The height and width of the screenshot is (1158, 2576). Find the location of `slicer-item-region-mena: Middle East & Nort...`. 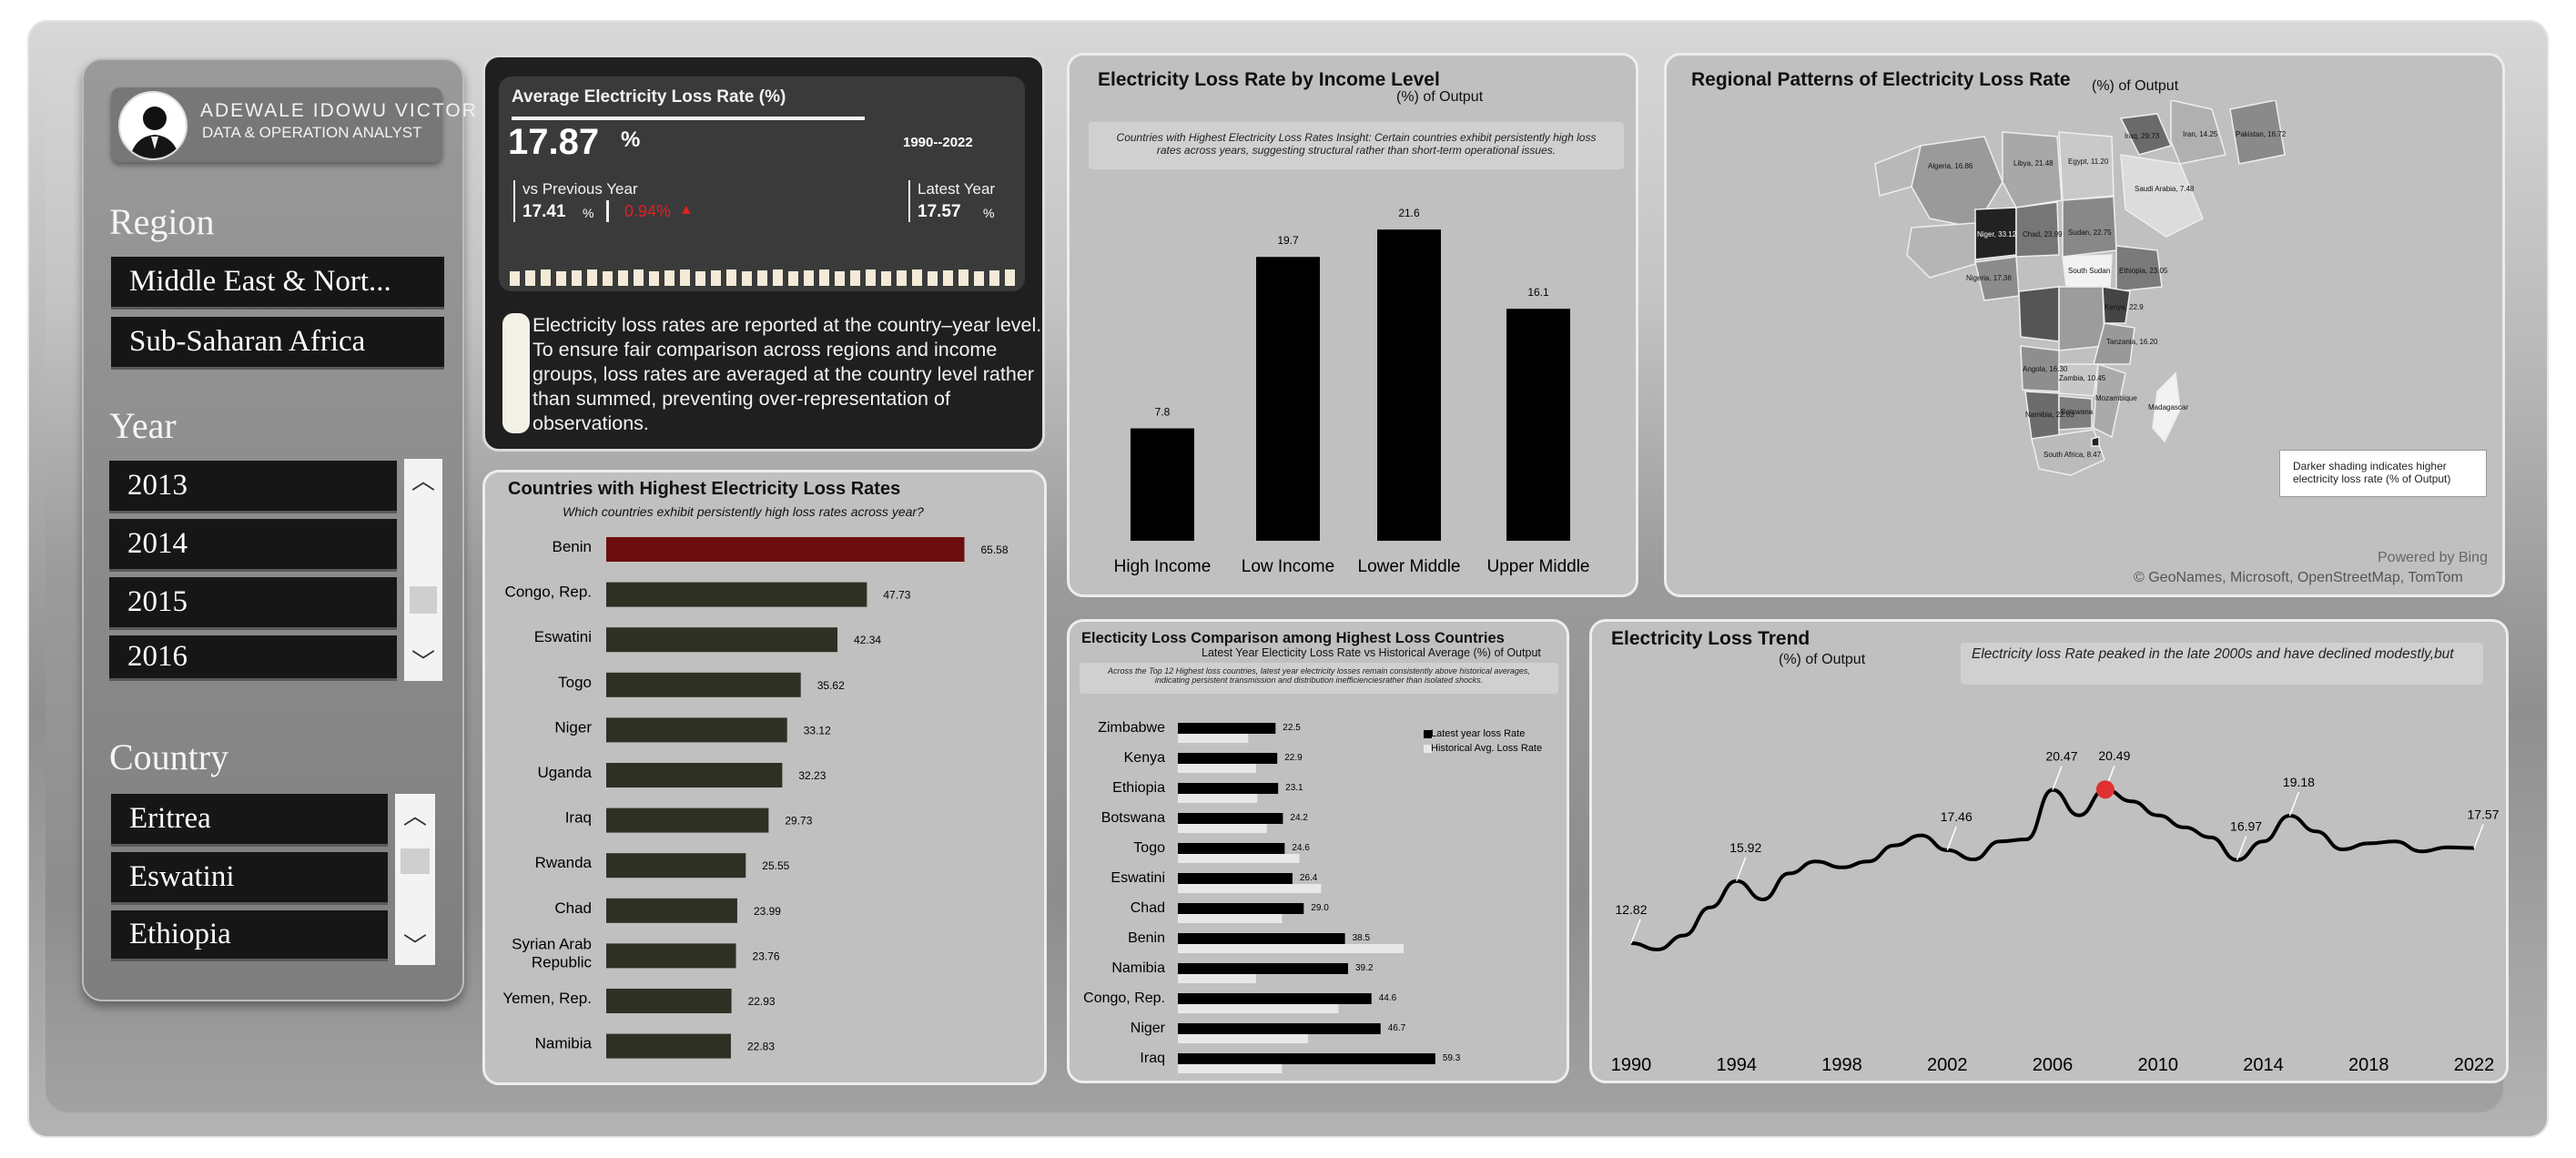

slicer-item-region-mena: Middle East & Nort... is located at coordinates (277, 283).